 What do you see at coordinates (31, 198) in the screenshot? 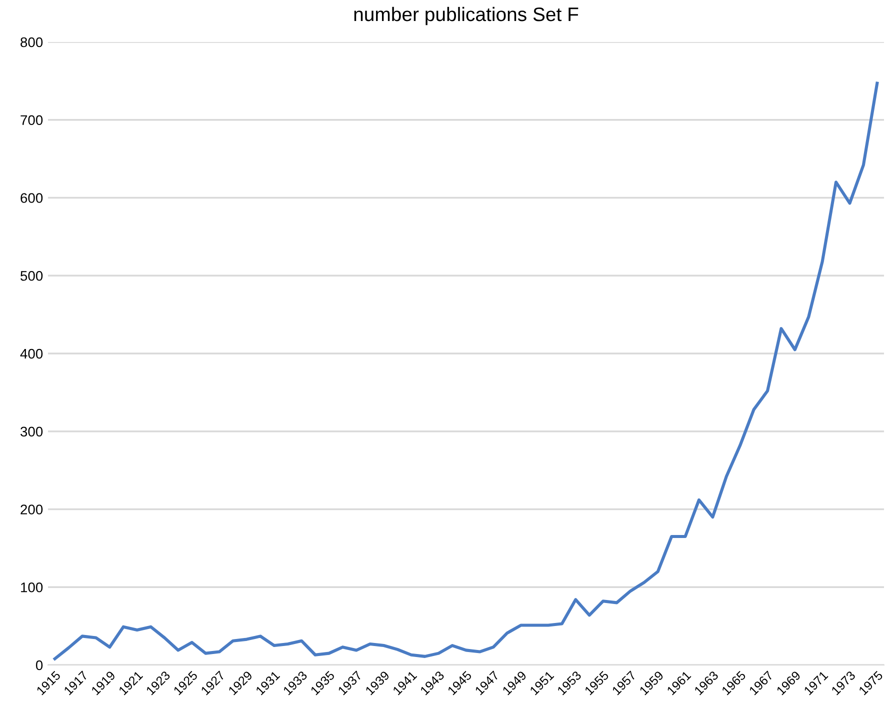
I see `y-tick-label: 600` at bounding box center [31, 198].